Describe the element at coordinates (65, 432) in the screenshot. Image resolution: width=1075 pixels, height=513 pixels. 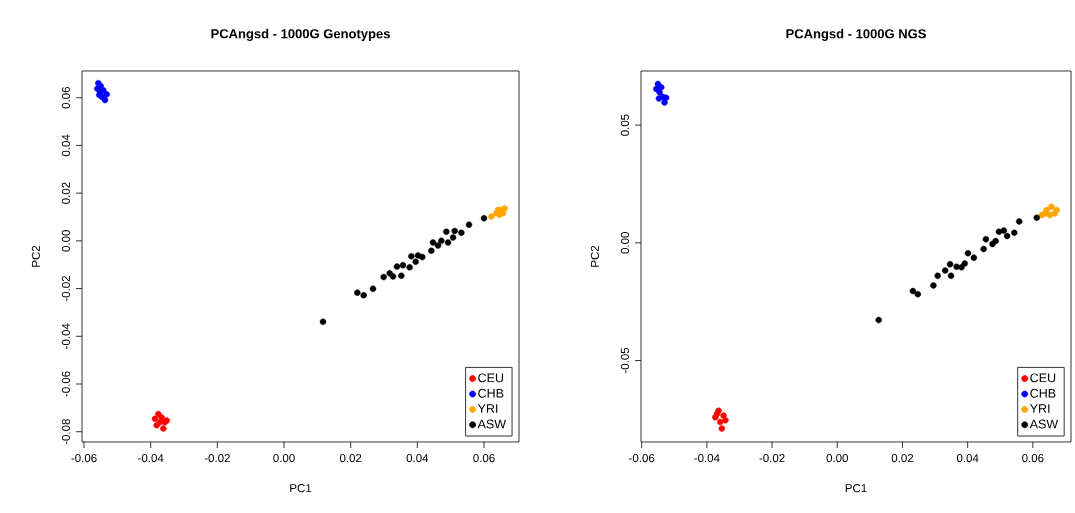
I see `y-tick-label: -0.08` at that location.